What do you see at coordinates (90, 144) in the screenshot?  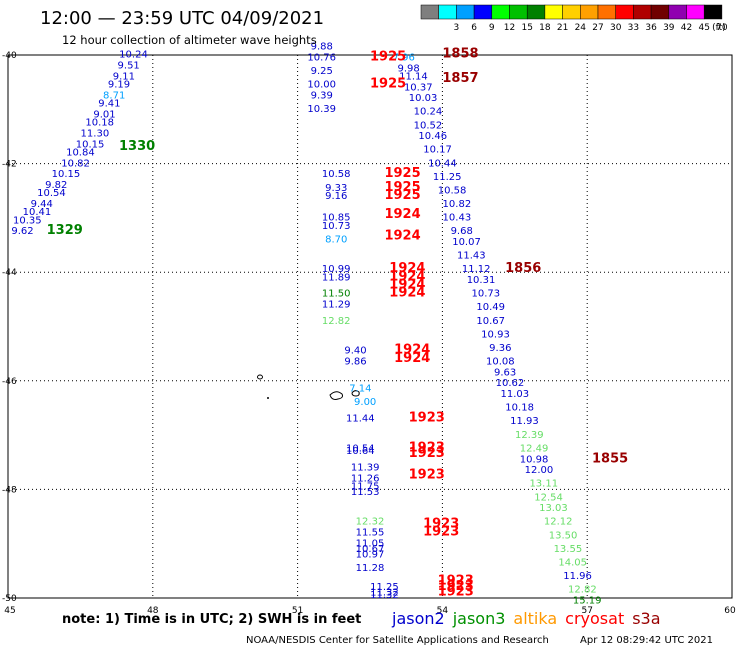 I see `swh-value: 10.15` at bounding box center [90, 144].